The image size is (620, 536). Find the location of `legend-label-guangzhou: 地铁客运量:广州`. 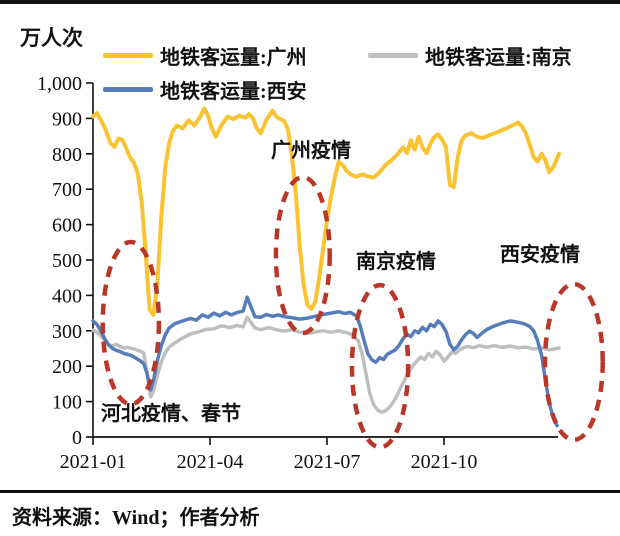

legend-label-guangzhou: 地铁客运量:广州 is located at coordinates (233, 58).